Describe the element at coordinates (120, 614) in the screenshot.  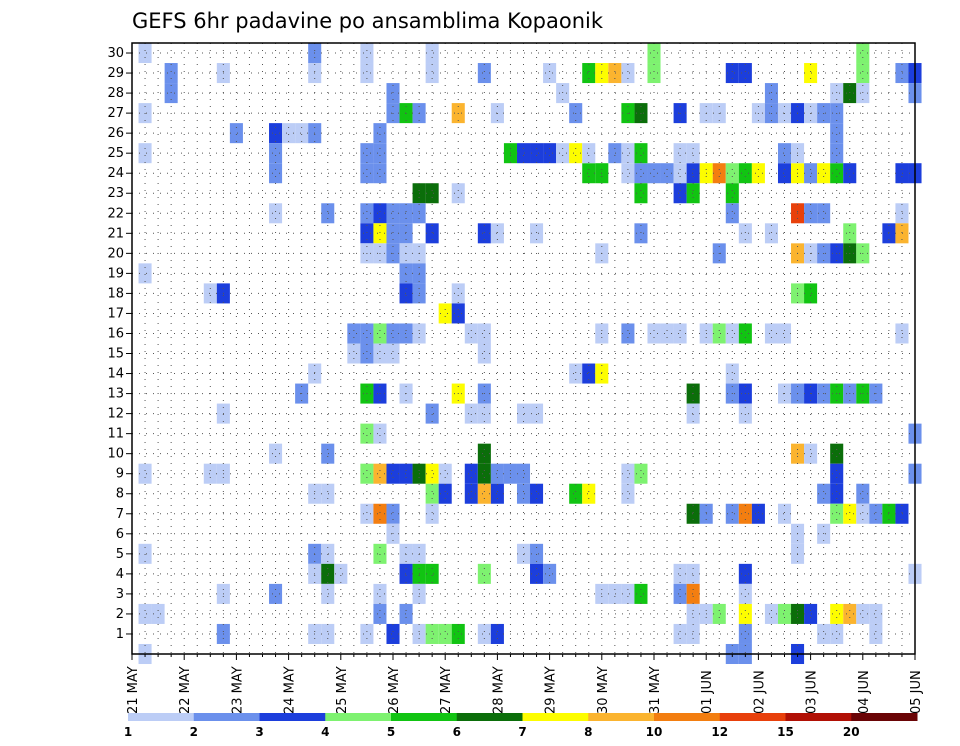
I see `y-tick-label: 2` at that location.